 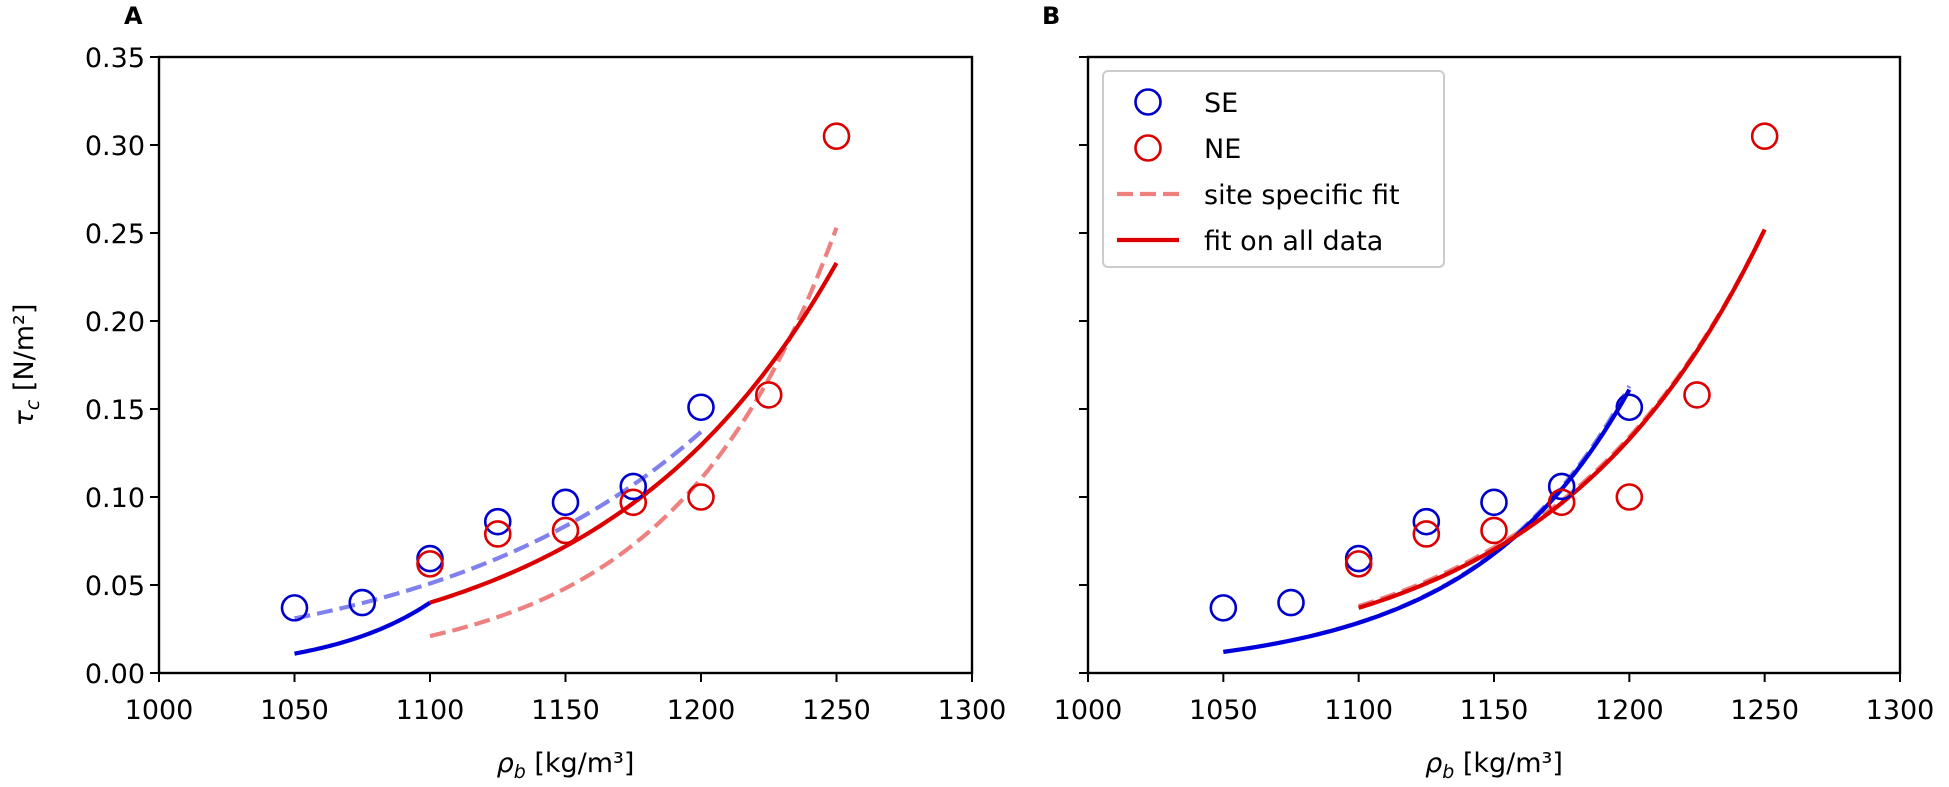 I want to click on y-tick-label: 0.20, so click(x=115, y=322).